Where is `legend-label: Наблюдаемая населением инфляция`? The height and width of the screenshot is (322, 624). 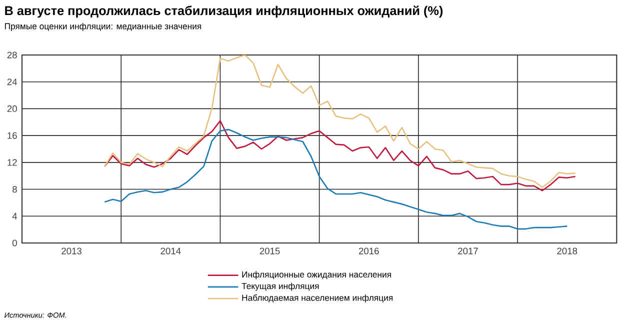
legend-label: Наблюдаемая населением инфляция is located at coordinates (317, 298).